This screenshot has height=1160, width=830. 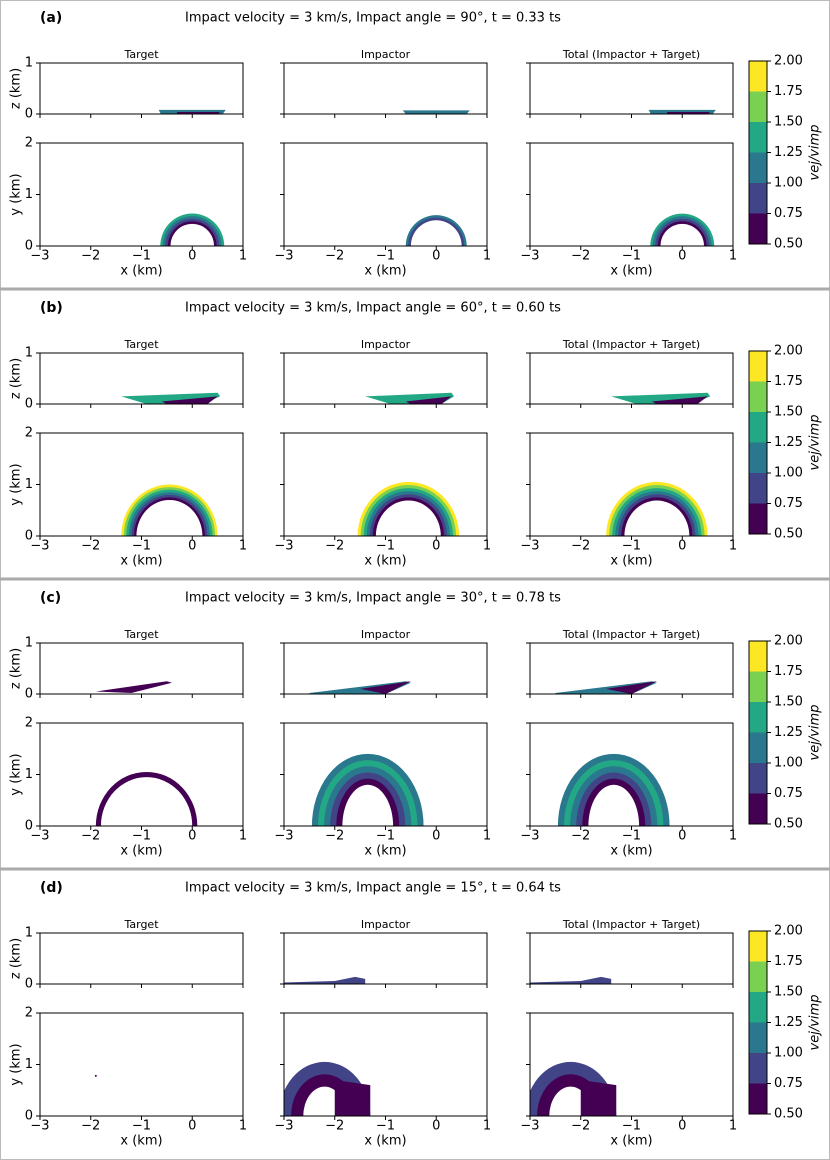 I want to click on axes-frame, so click(x=385, y=958).